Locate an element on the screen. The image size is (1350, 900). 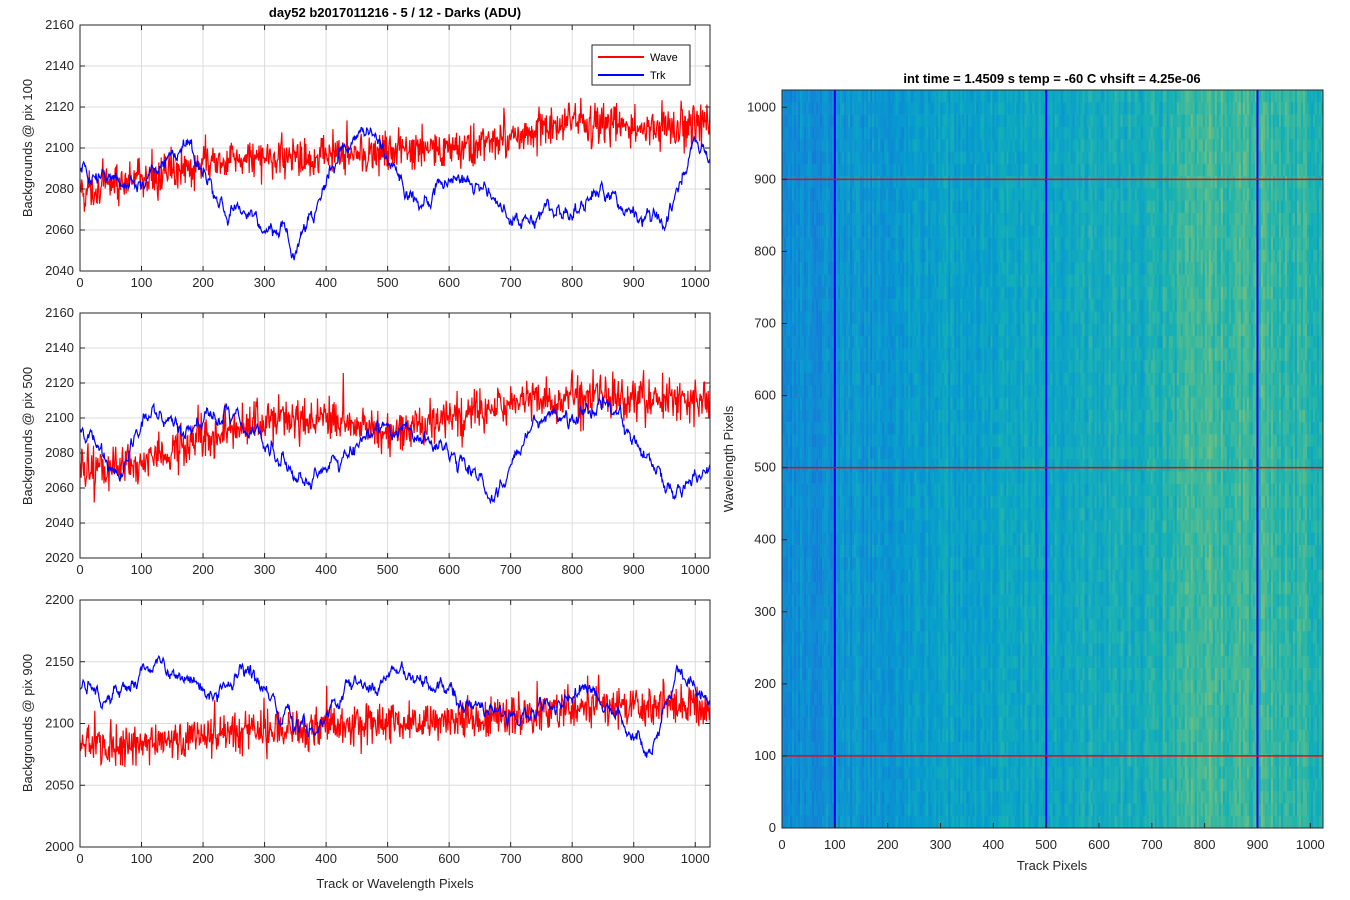
y-tick-label: 2040 is located at coordinates (59, 522).